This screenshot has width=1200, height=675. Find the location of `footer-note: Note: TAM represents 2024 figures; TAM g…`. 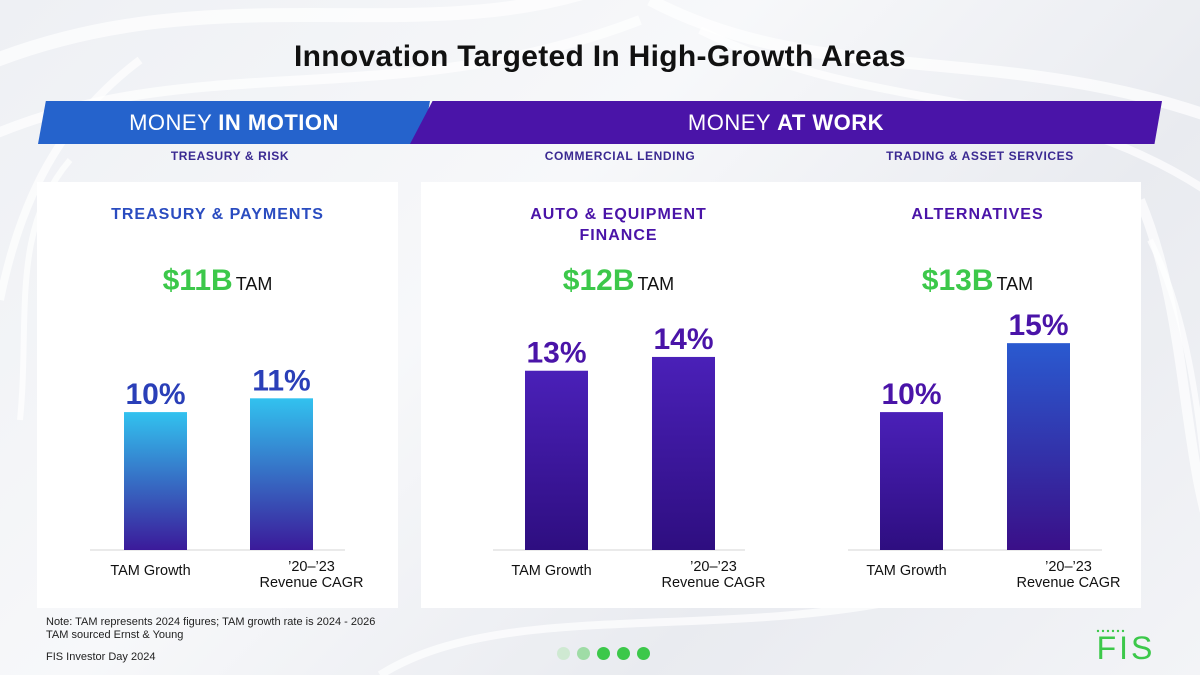

footer-note: Note: TAM represents 2024 figures; TAM g… is located at coordinates (210, 629).